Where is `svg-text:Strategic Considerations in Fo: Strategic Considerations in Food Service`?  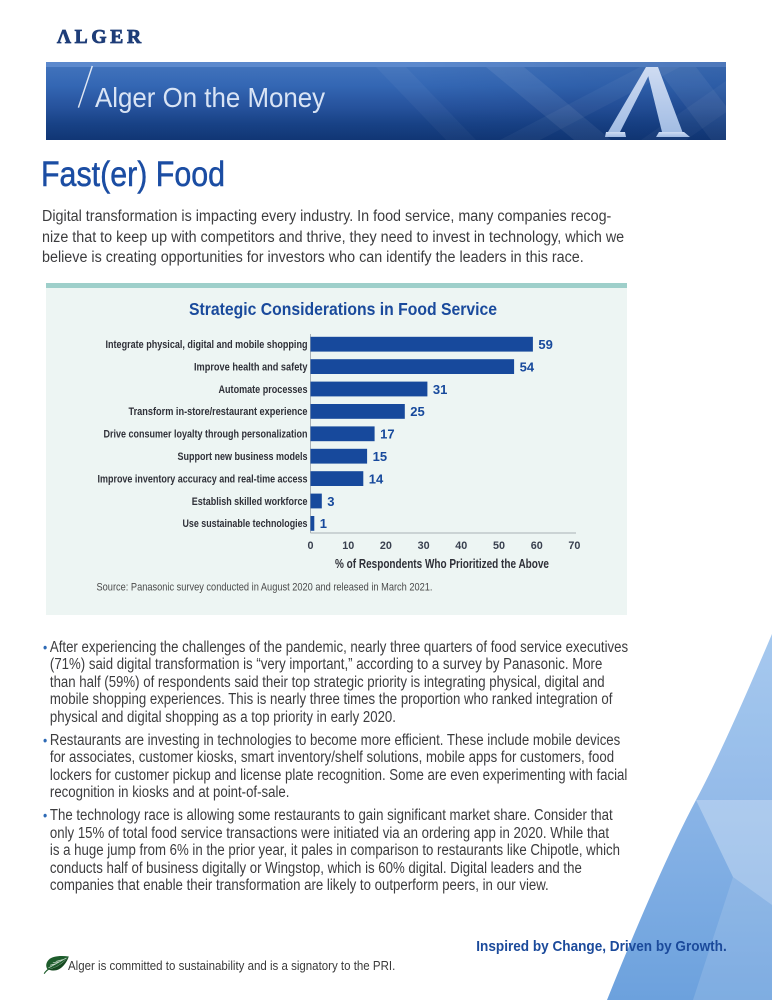
svg-text:Strategic Considerations in Fo: Strategic Considerations in Food Service is located at coordinates (343, 309).